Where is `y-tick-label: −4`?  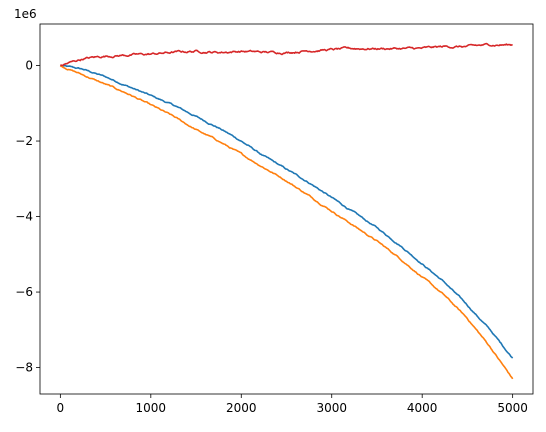 y-tick-label: −4 is located at coordinates (24, 217).